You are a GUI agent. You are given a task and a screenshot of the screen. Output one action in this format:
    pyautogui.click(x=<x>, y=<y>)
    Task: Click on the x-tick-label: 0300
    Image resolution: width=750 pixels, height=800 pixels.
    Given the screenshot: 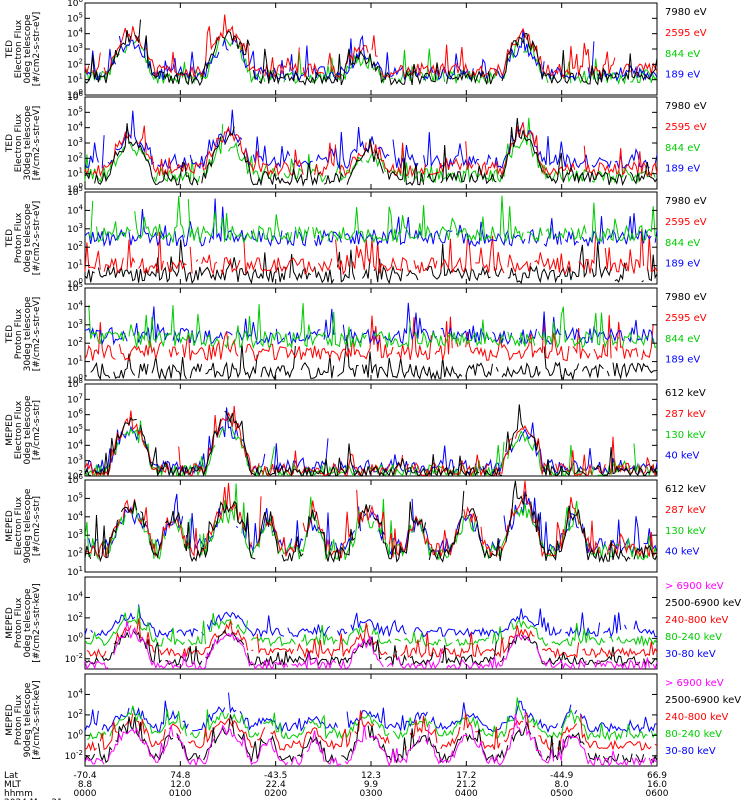 What is the action you would take?
    pyautogui.click(x=371, y=794)
    